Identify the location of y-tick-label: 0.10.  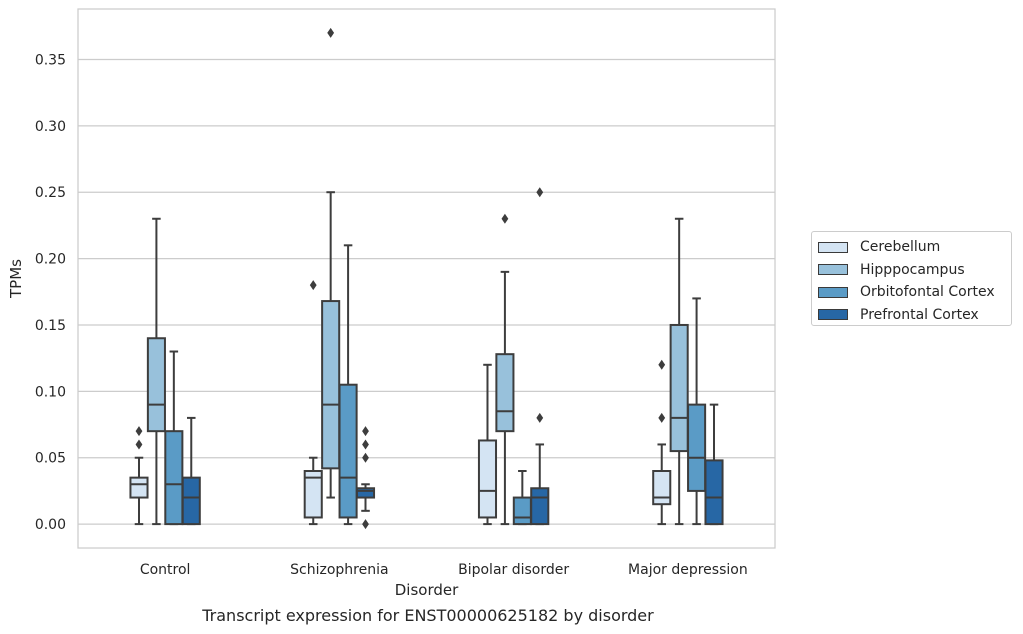
(50, 392).